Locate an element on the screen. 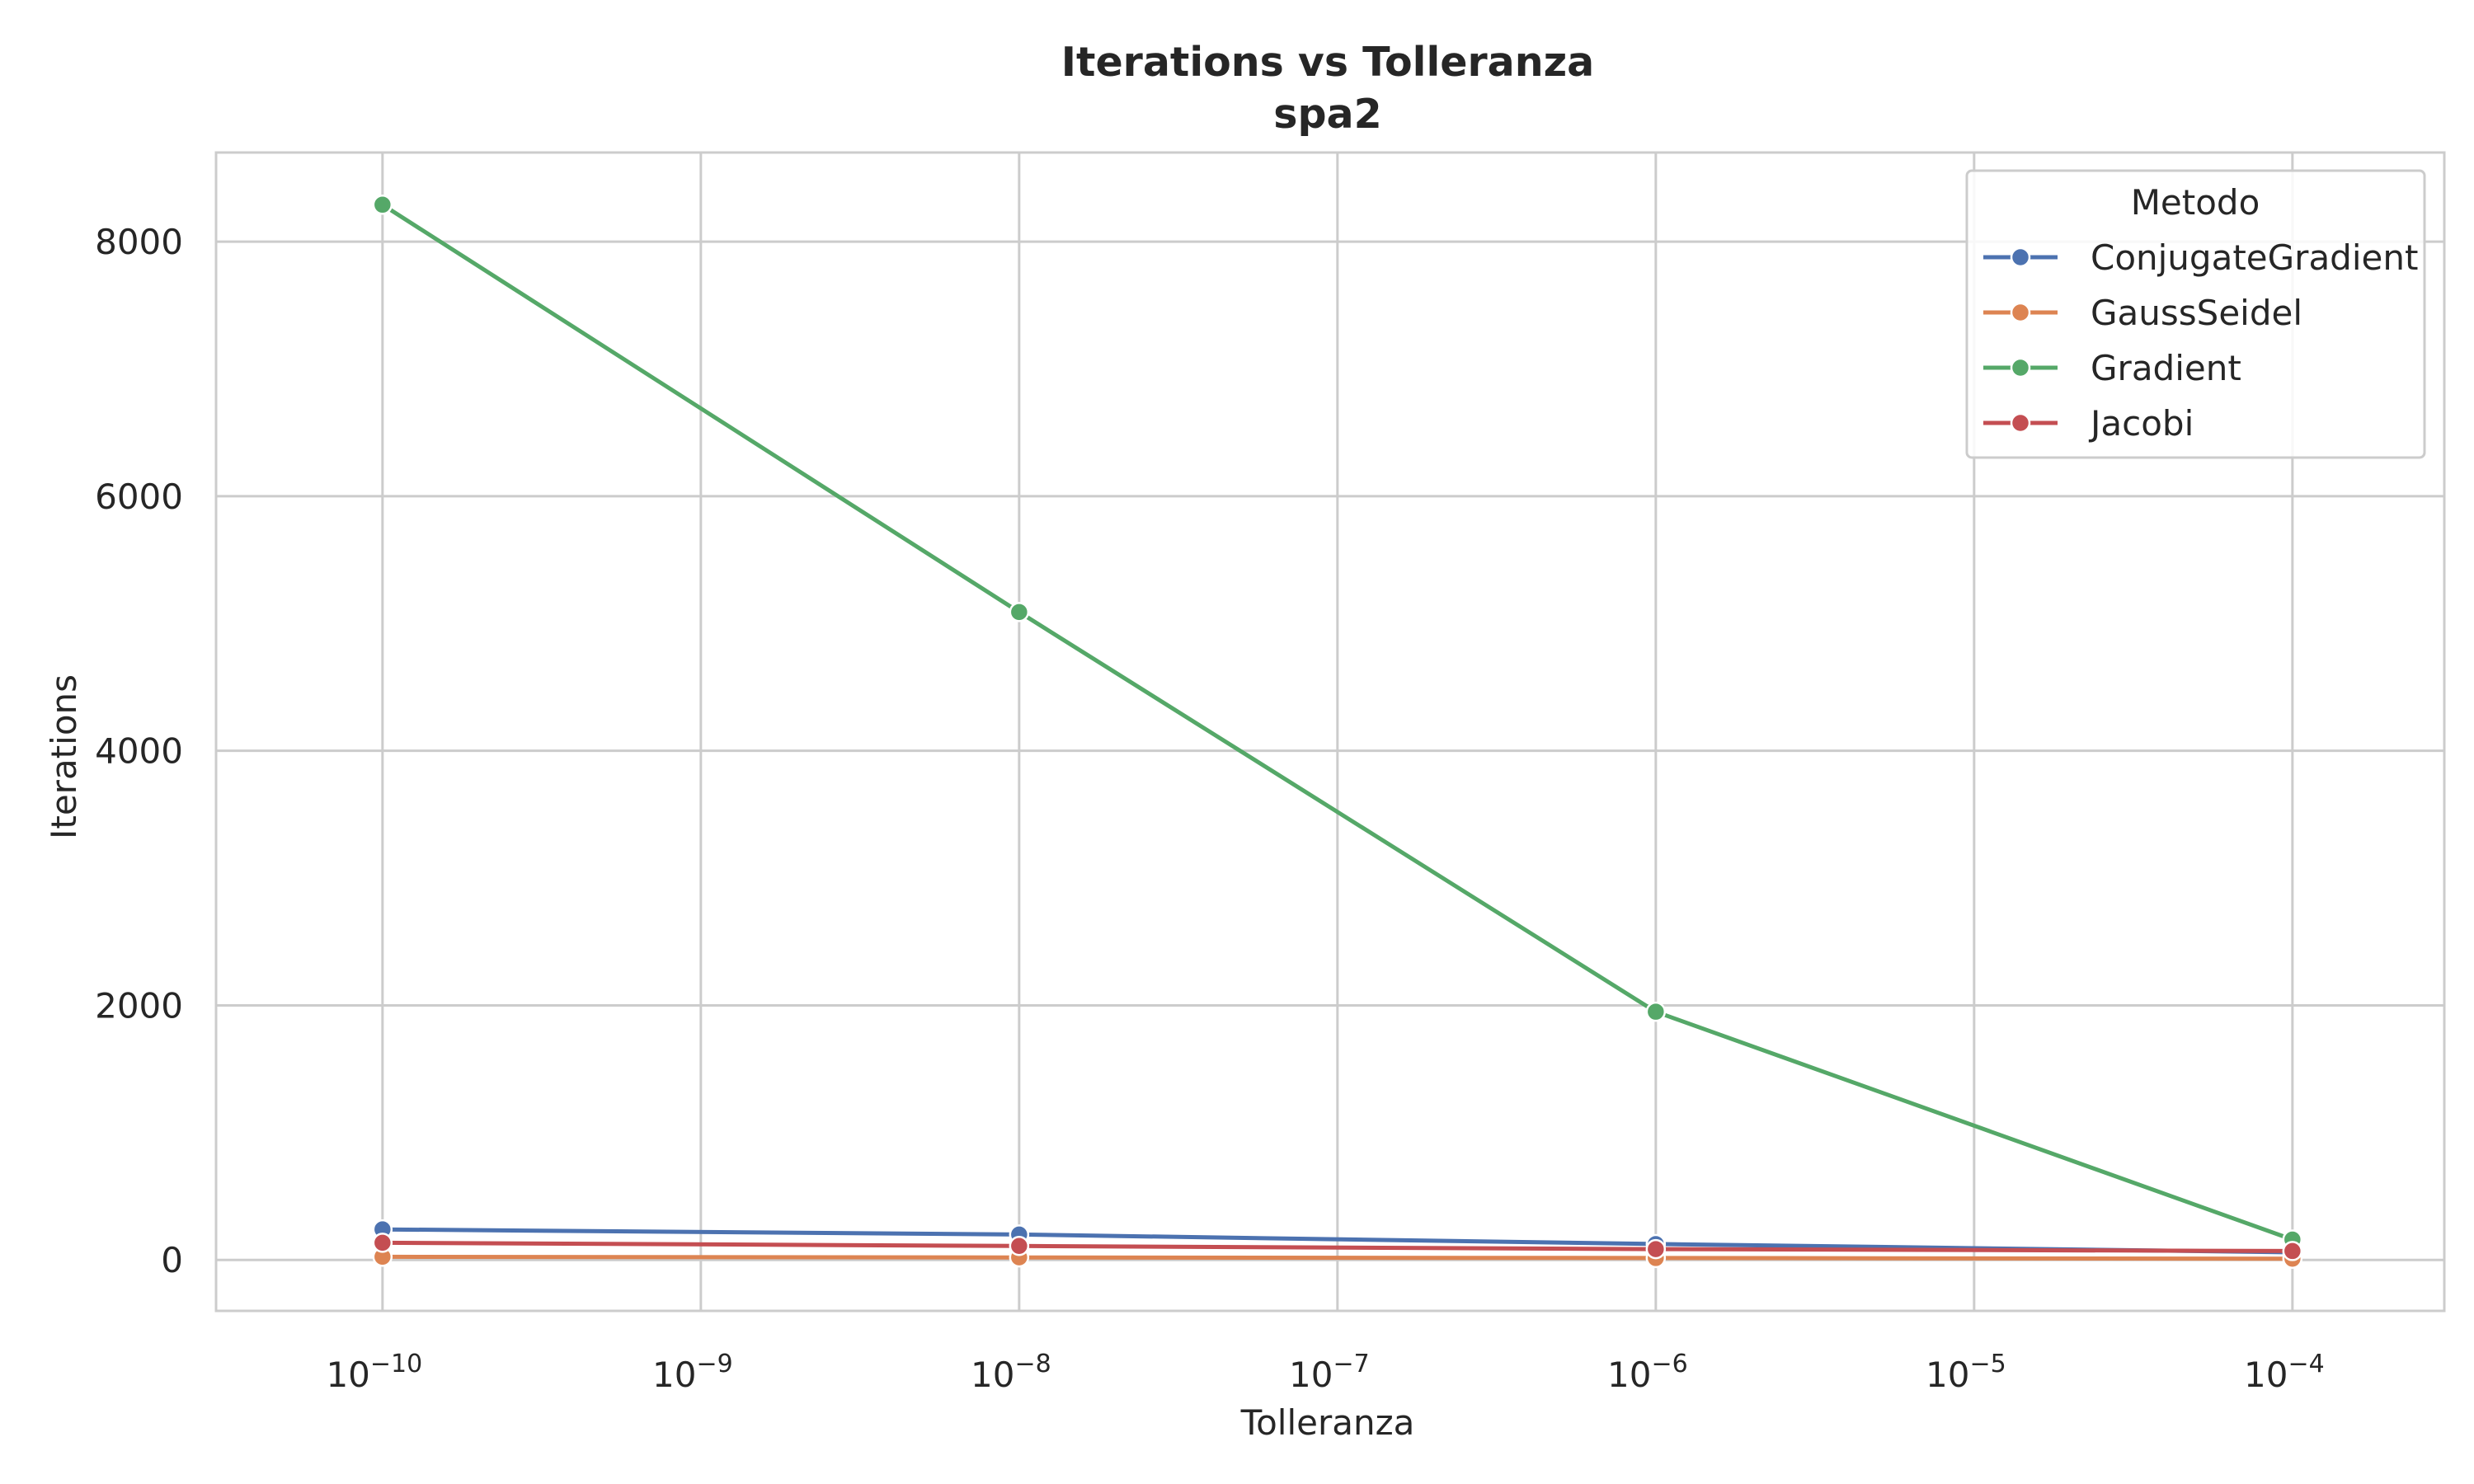 The height and width of the screenshot is (1484, 2474). x-axis-label: Tolleranza is located at coordinates (1327, 1422).